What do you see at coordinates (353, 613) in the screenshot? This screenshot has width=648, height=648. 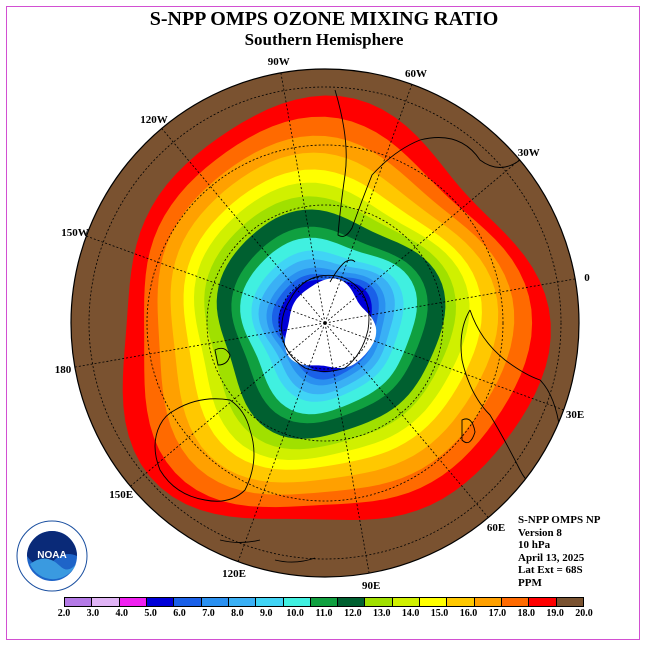 I see `colorbar-tick-label: 12.0` at bounding box center [353, 613].